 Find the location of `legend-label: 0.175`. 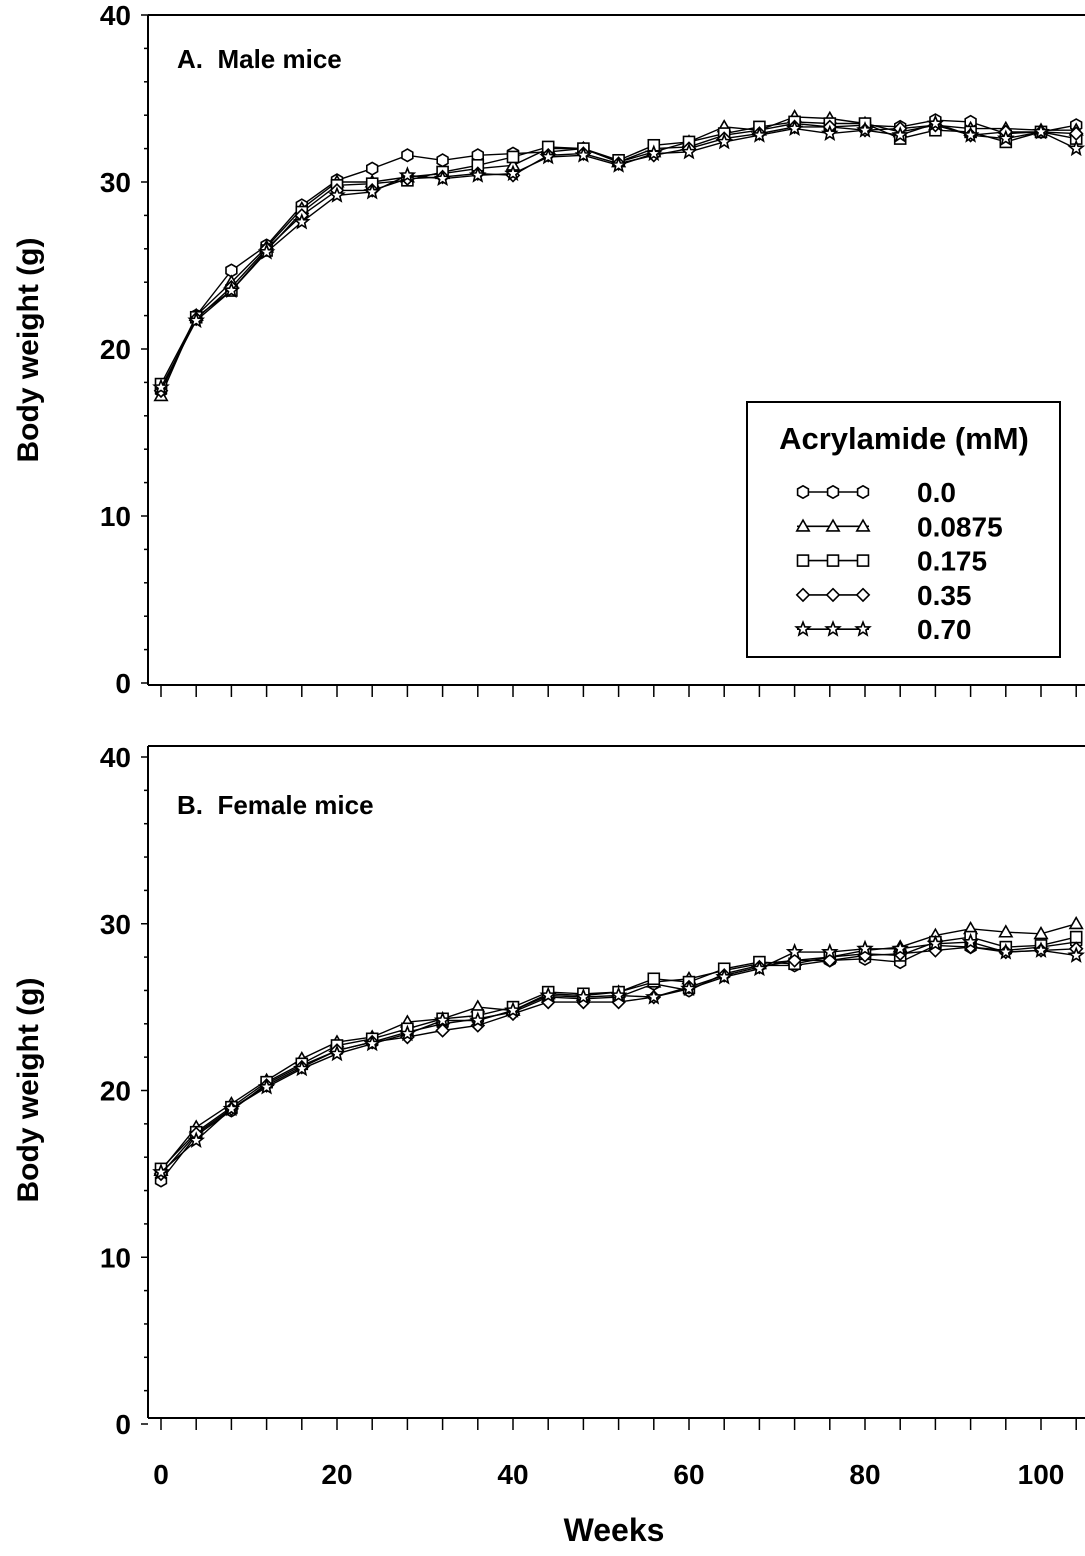

legend-label: 0.175 is located at coordinates (952, 561).